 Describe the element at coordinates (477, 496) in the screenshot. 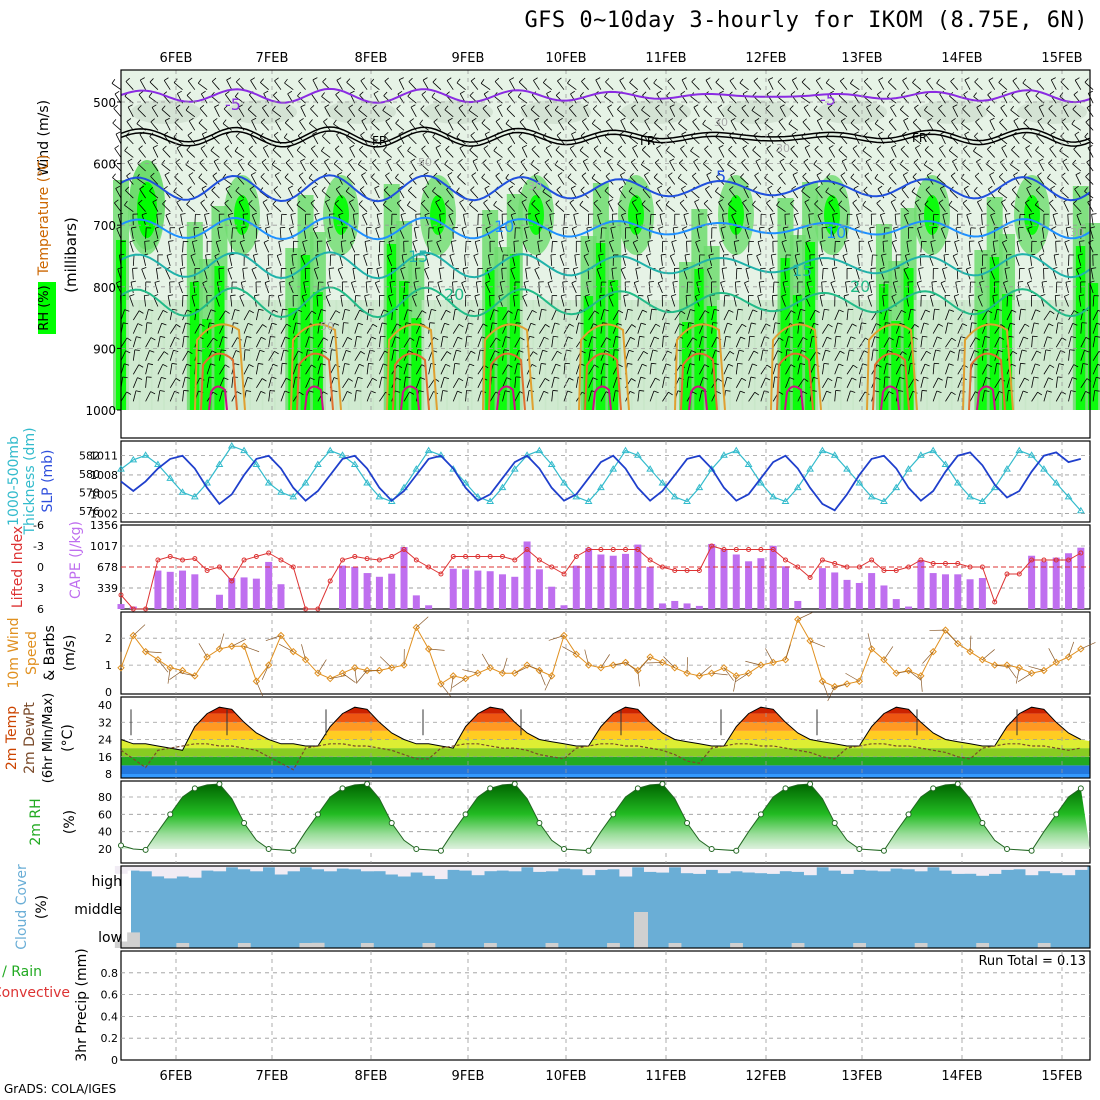

I see `thickness-point` at that location.